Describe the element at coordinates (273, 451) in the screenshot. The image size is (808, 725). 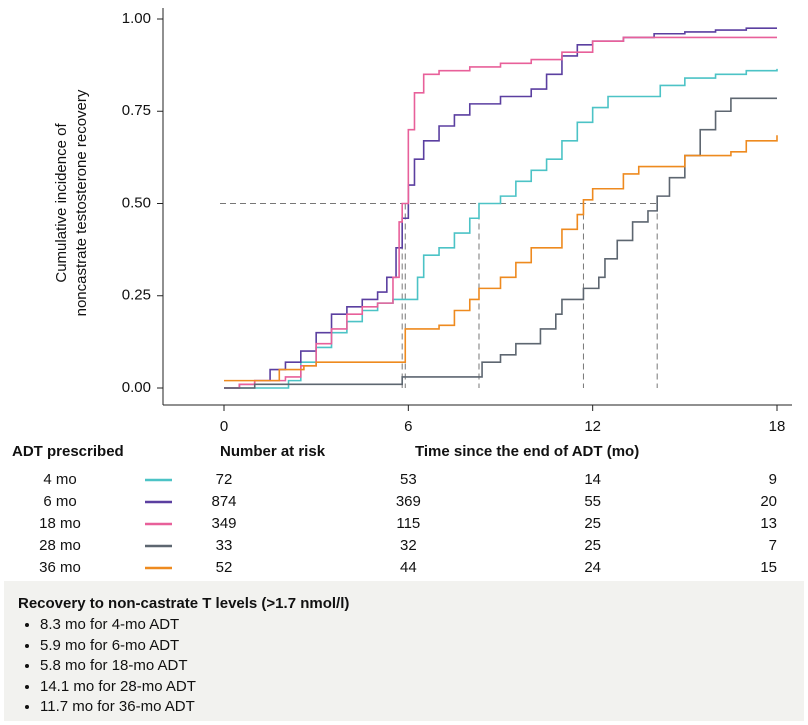
I see `risk-table-title: Number at risk` at that location.